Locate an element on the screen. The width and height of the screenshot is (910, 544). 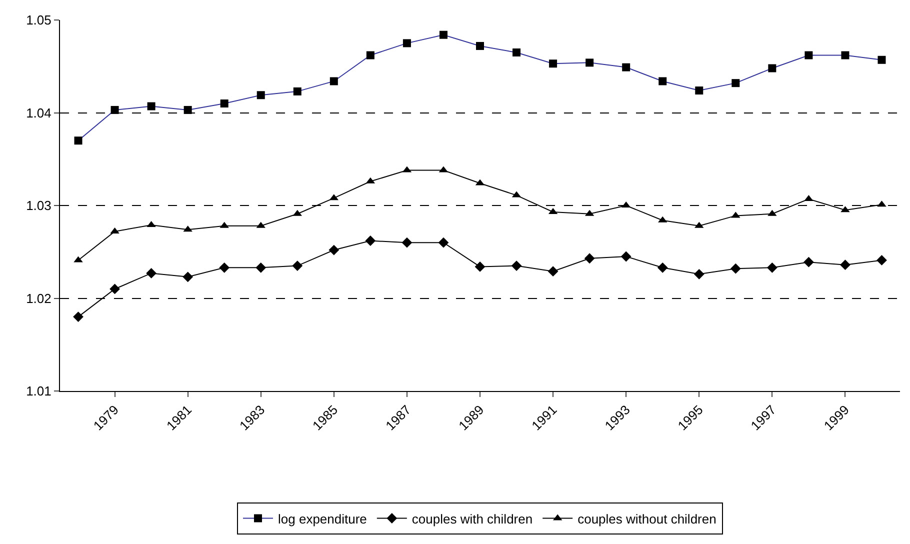
y-tick-label: 1.05 is located at coordinates (39, 20).